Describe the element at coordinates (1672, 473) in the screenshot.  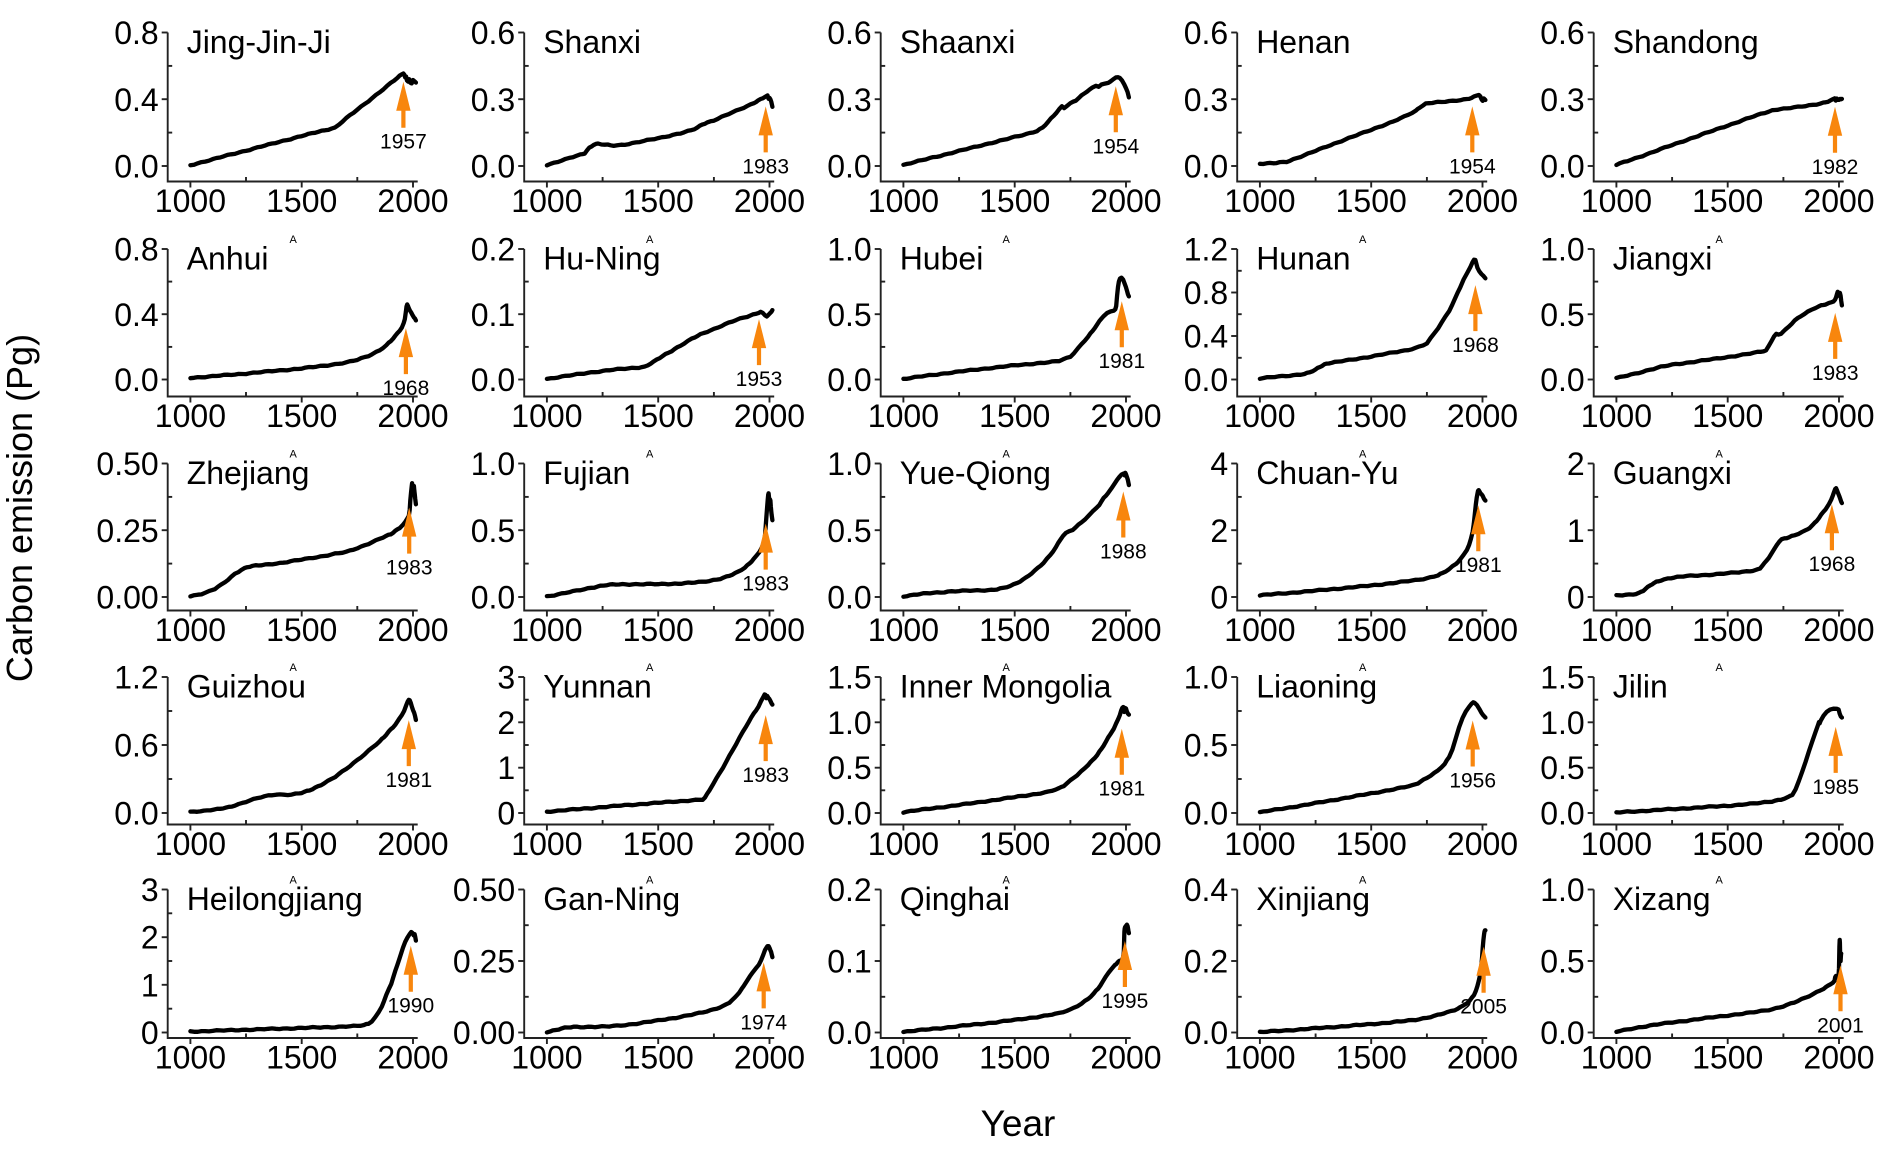
I see `svg-text: Guangxi` at that location.